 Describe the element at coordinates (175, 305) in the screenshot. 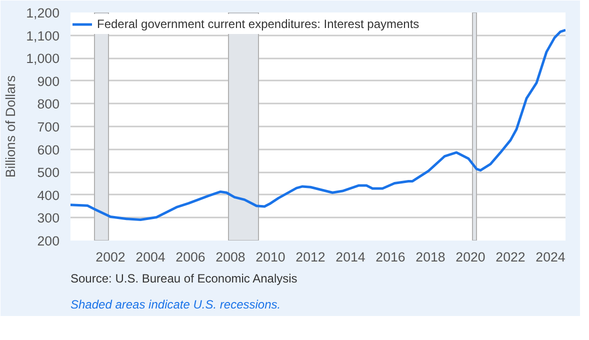

I see `text: Shaded areas indicate U.S. recessions.` at that location.